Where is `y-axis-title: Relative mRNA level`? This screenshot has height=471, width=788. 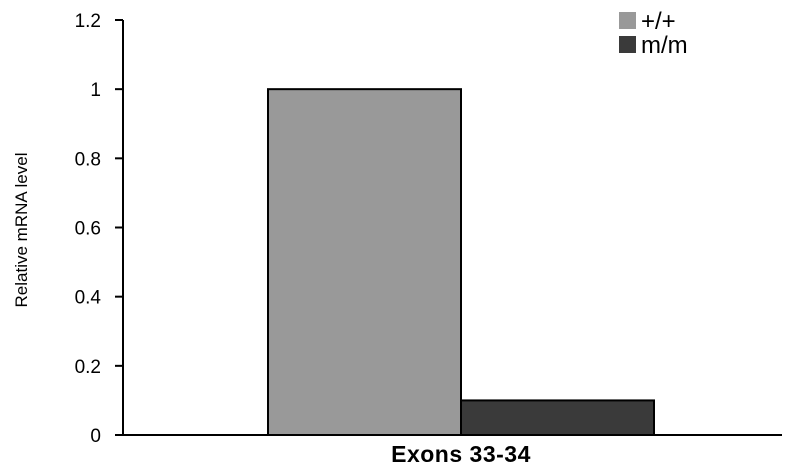
y-axis-title: Relative mRNA level is located at coordinates (21, 230).